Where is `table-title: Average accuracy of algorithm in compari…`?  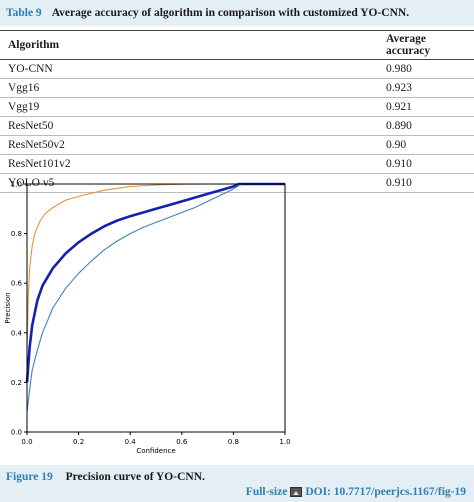 table-title: Average accuracy of algorithm in compari… is located at coordinates (230, 13).